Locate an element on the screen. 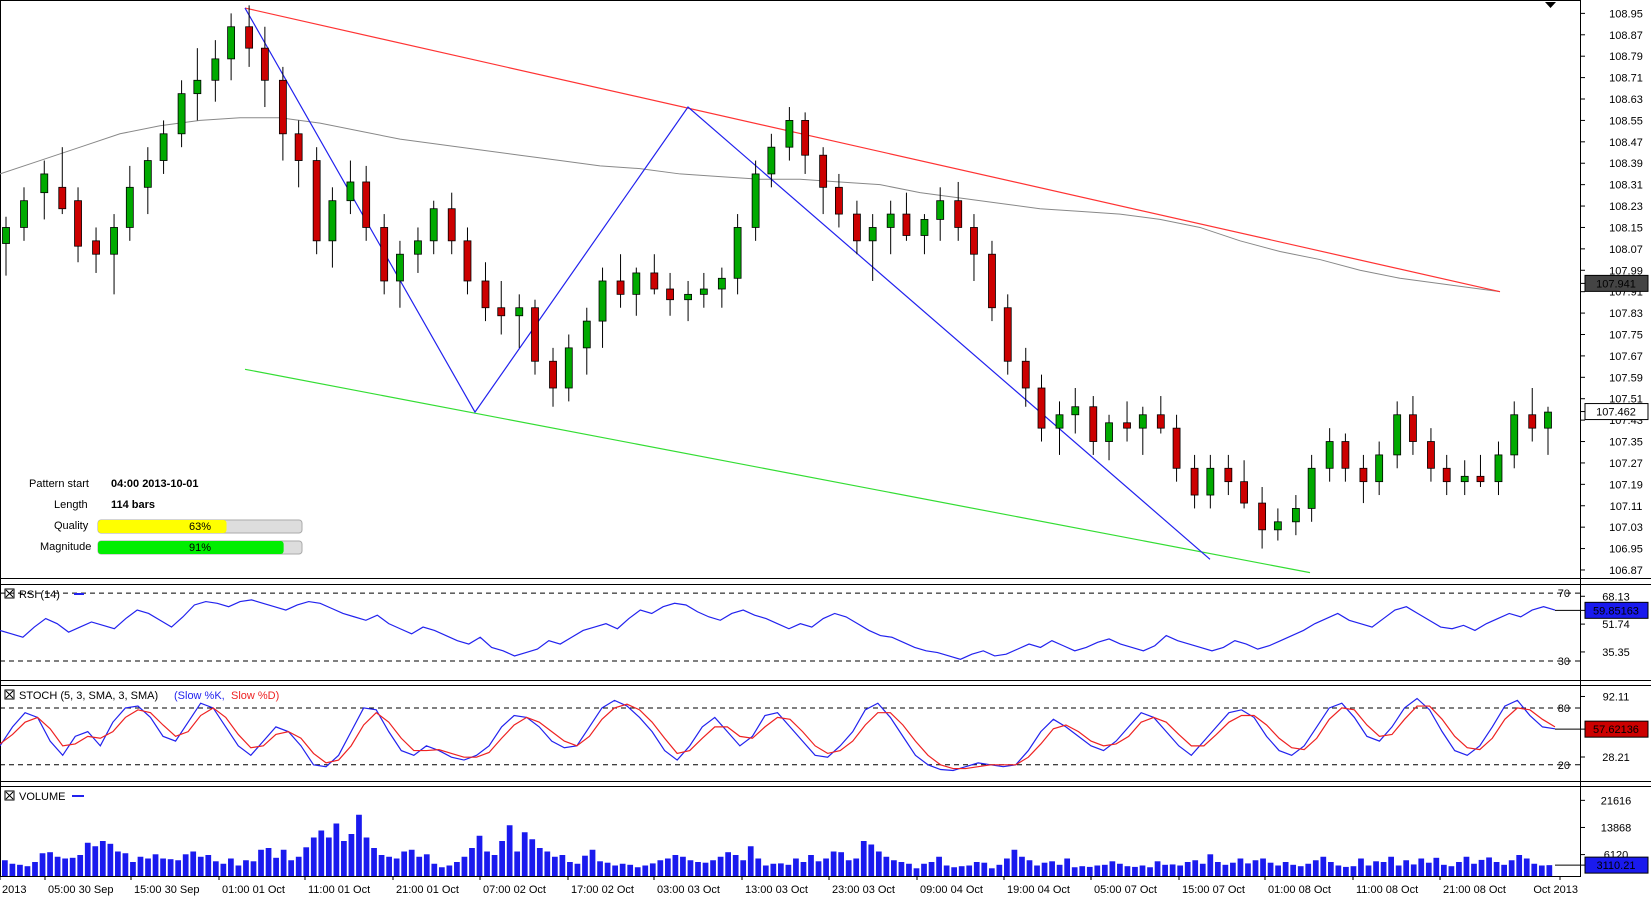  quality-value: 63% is located at coordinates (200, 527).